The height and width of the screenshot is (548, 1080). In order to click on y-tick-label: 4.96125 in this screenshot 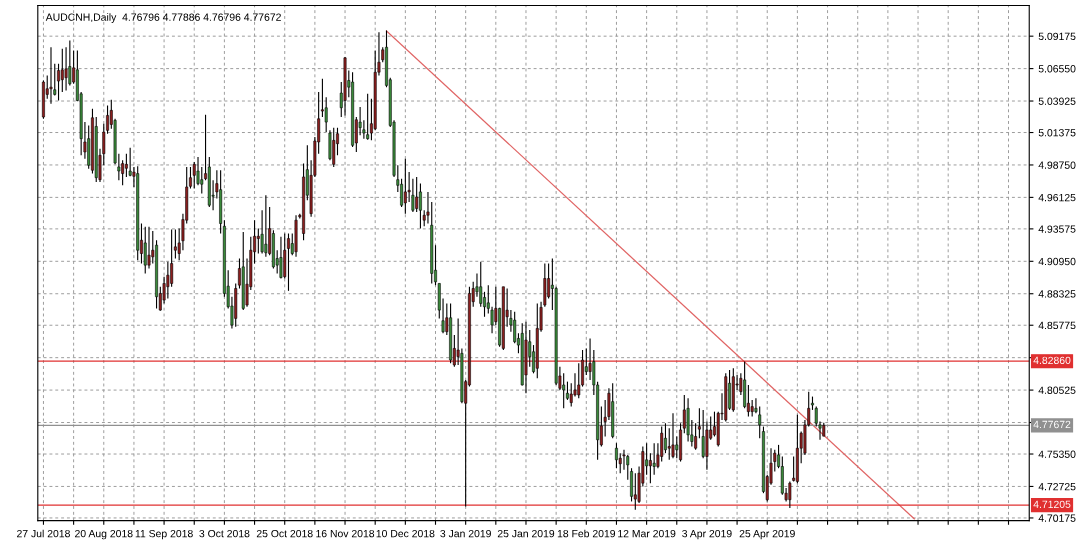, I will do `click(1057, 197)`.